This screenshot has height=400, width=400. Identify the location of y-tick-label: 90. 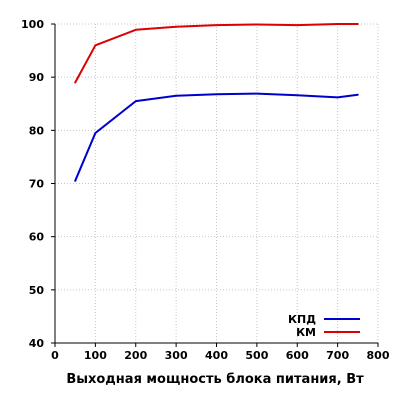
(37, 77).